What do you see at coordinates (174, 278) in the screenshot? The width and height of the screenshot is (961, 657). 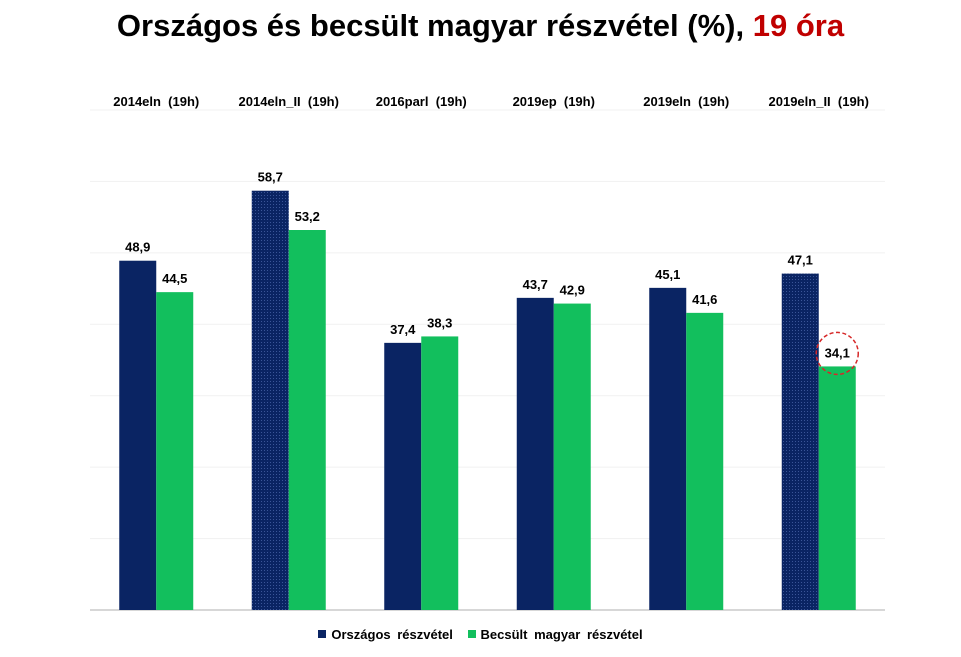 I see `data-label: 44,5` at bounding box center [174, 278].